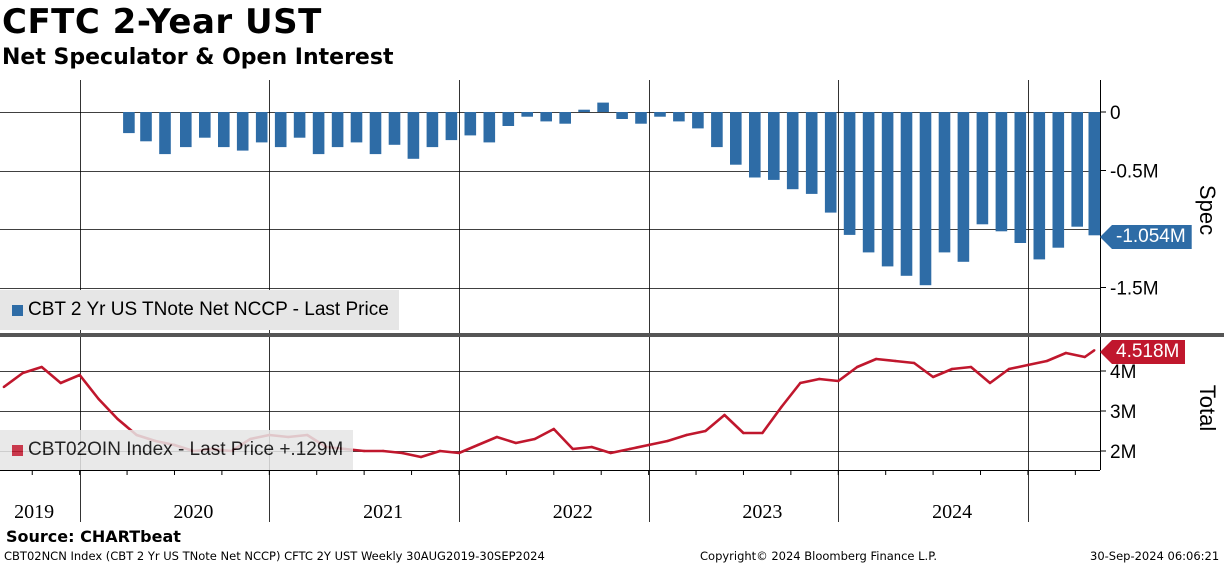 The height and width of the screenshot is (566, 1224). Describe the element at coordinates (17, 450) in the screenshot. I see `legend-total-swatch` at that location.